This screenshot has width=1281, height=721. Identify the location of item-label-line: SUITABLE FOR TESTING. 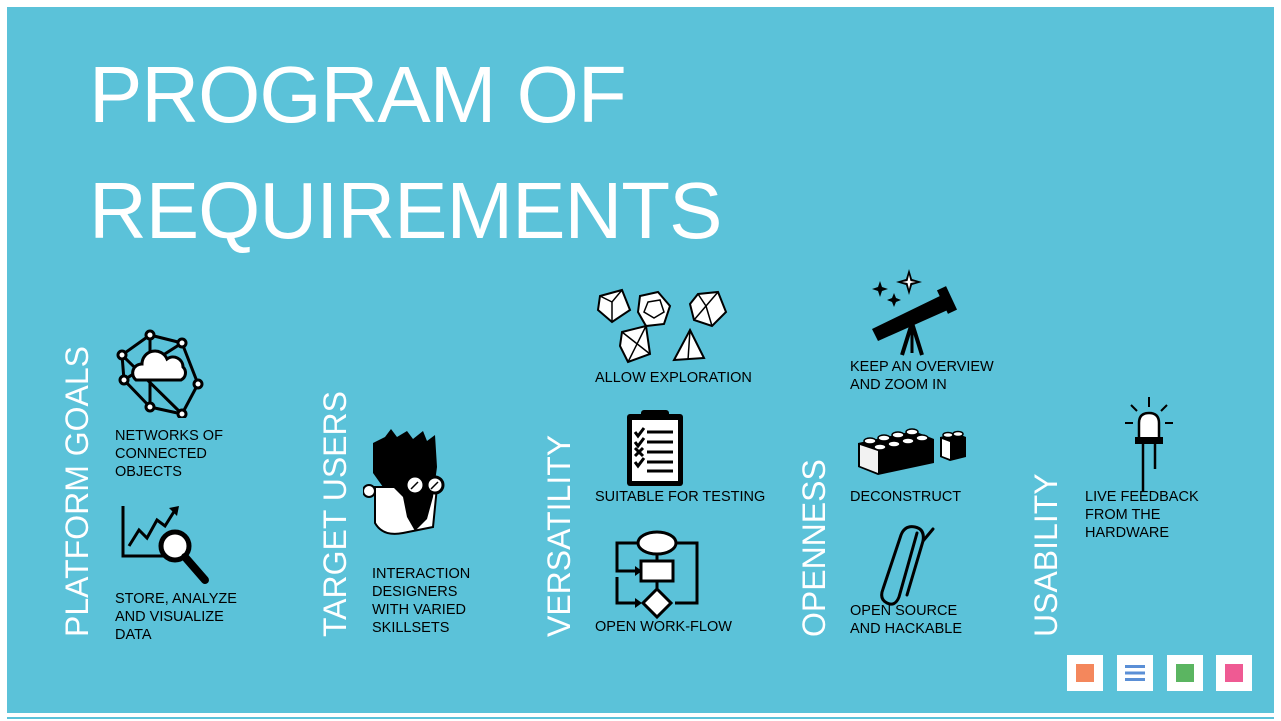
(680, 497).